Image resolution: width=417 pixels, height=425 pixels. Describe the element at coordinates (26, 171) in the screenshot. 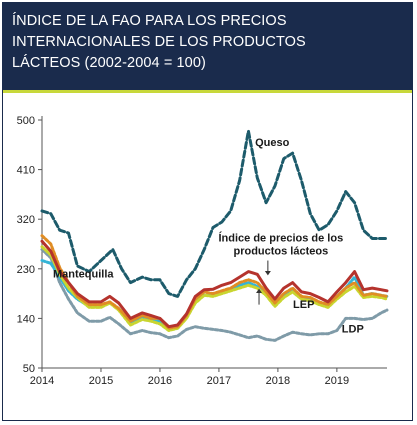

I see `y-tick-label: 410` at that location.